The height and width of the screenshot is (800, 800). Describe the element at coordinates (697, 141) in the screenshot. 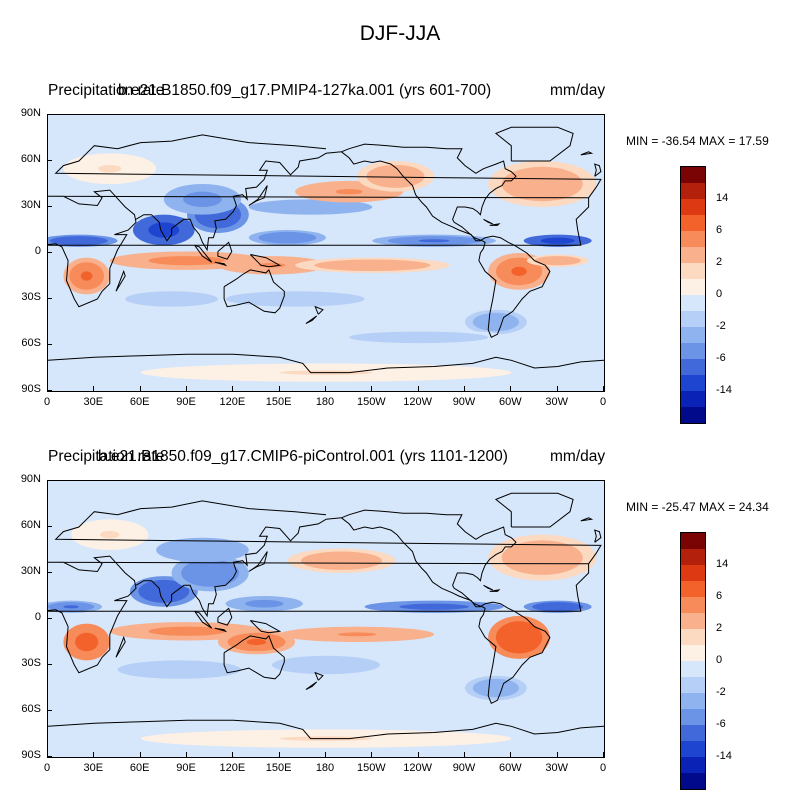

I see `min-max-stats: MIN = -36.54 MAX = 17.59` at that location.